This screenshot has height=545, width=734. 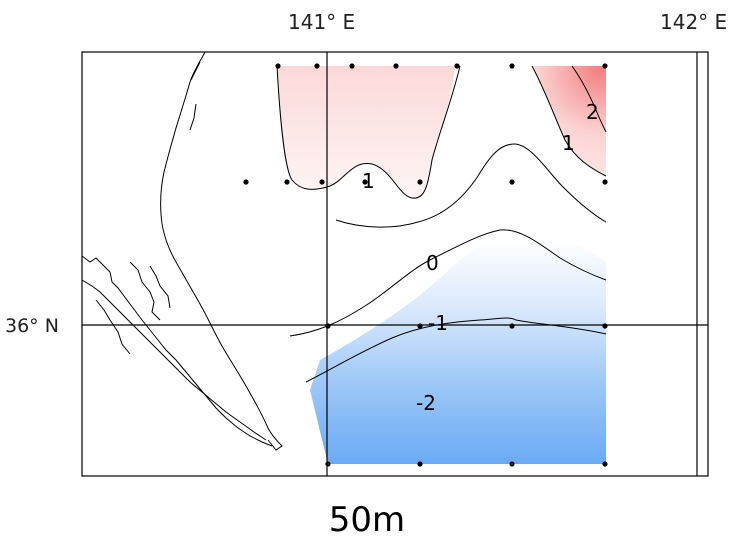 I want to click on contour-label-zero: 0, so click(x=432, y=263).